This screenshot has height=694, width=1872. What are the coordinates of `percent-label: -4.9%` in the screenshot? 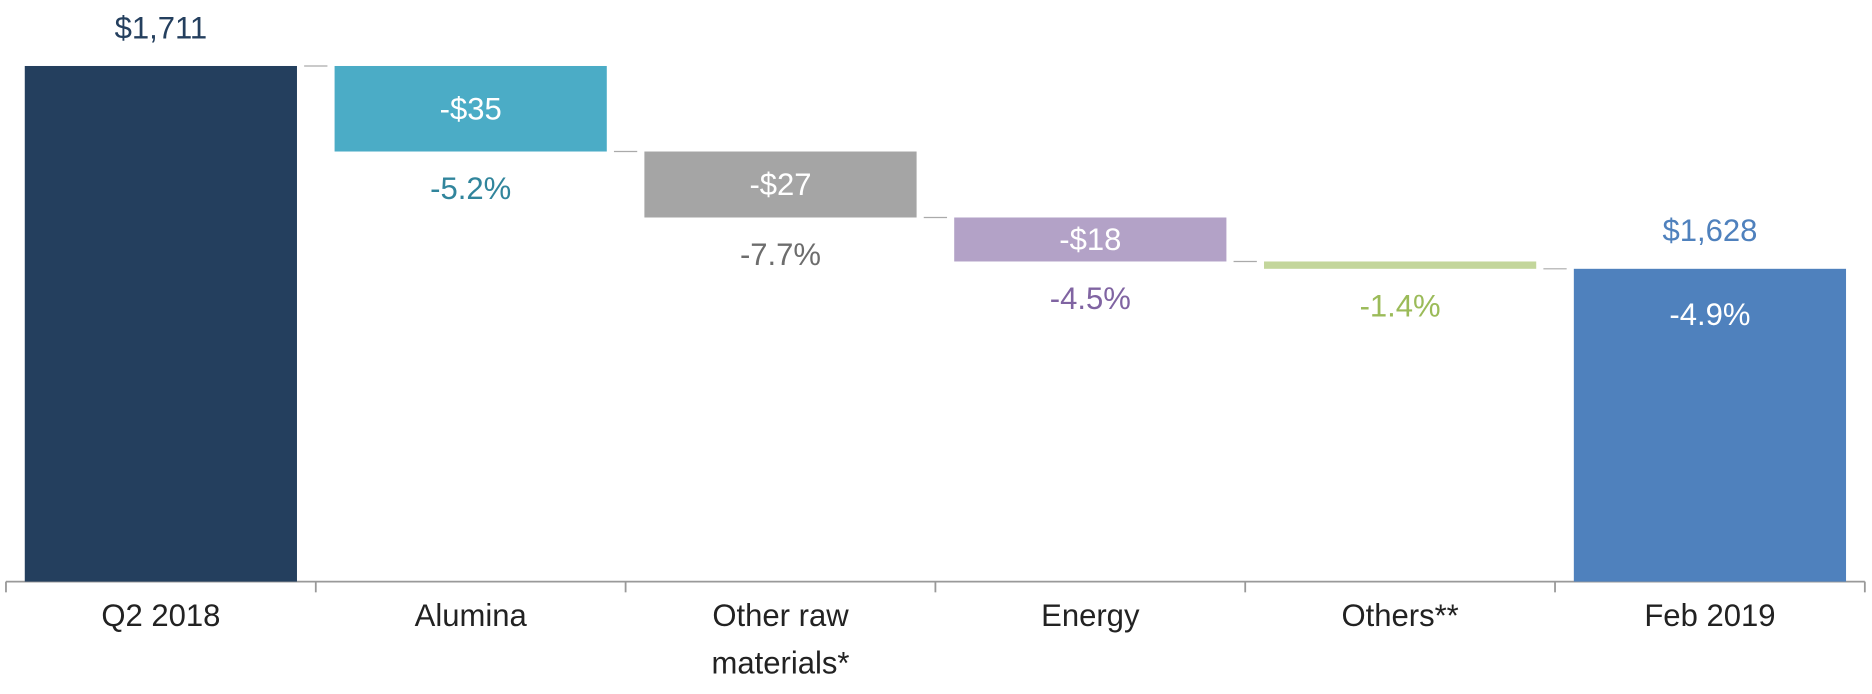 It's located at (1709, 314).